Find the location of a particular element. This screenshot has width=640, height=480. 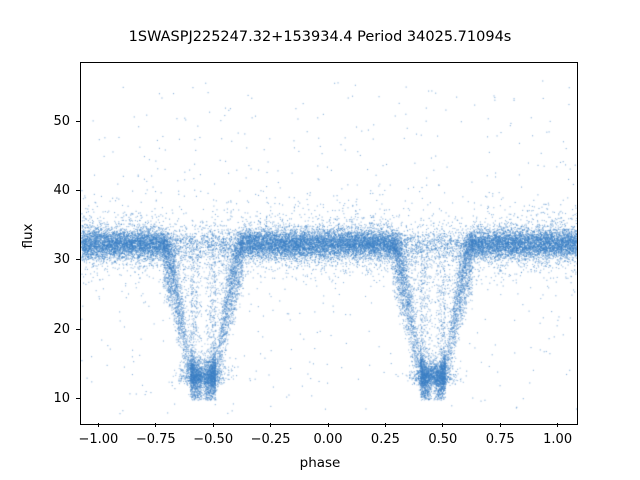

y-tick-label: 20 is located at coordinates (61, 329).